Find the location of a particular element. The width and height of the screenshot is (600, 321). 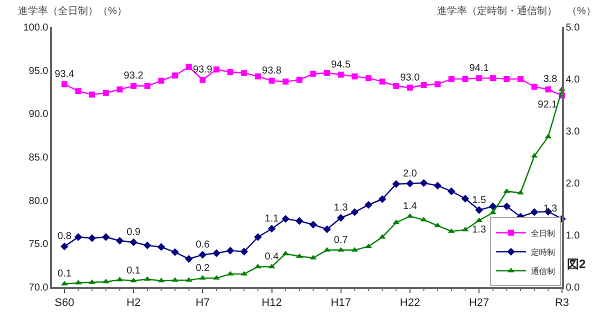

caption: 図2 is located at coordinates (576, 264).